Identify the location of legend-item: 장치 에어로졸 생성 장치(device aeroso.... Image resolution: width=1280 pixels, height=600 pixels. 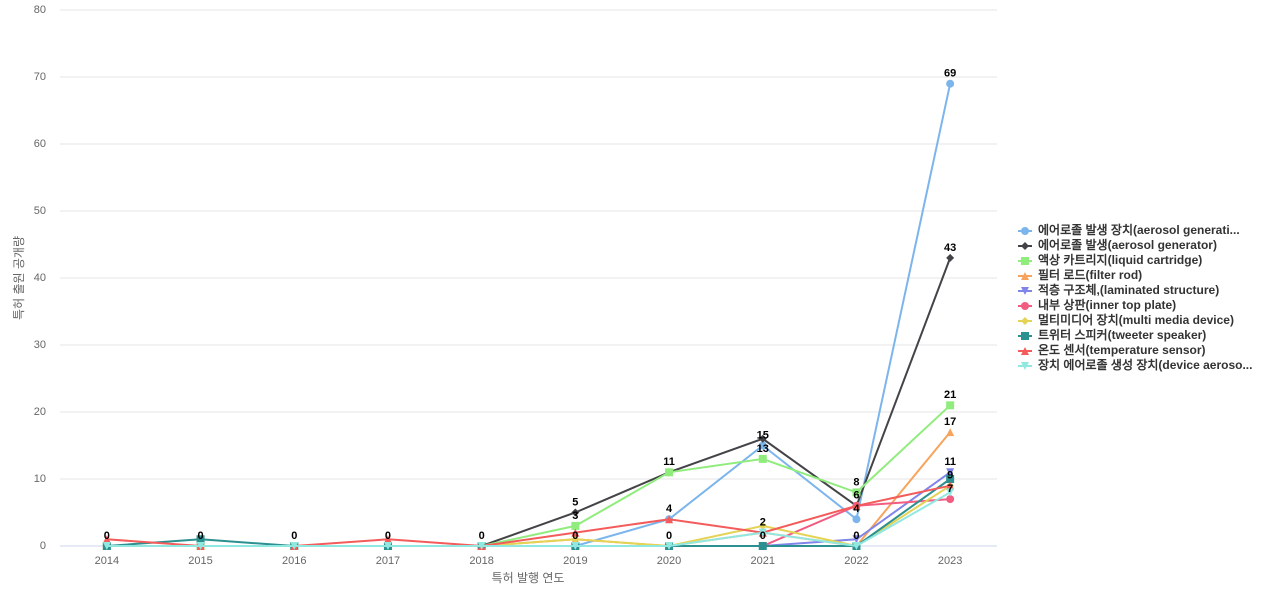
(1135, 364).